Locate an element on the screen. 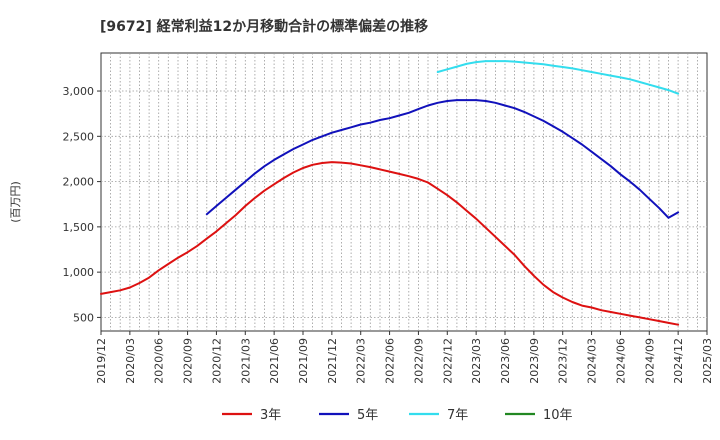  y-axis-label: (百万円) is located at coordinates (15, 202).